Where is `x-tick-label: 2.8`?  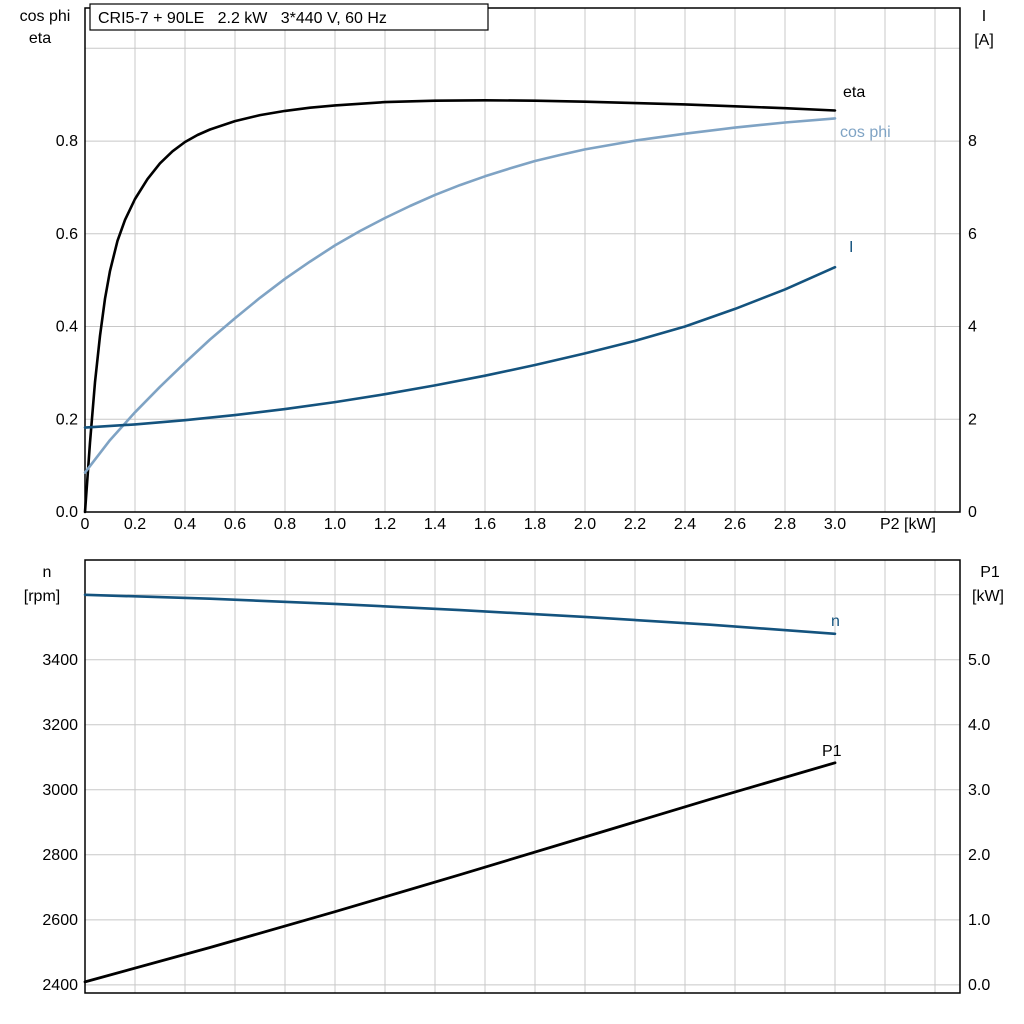 x-tick-label: 2.8 is located at coordinates (785, 524).